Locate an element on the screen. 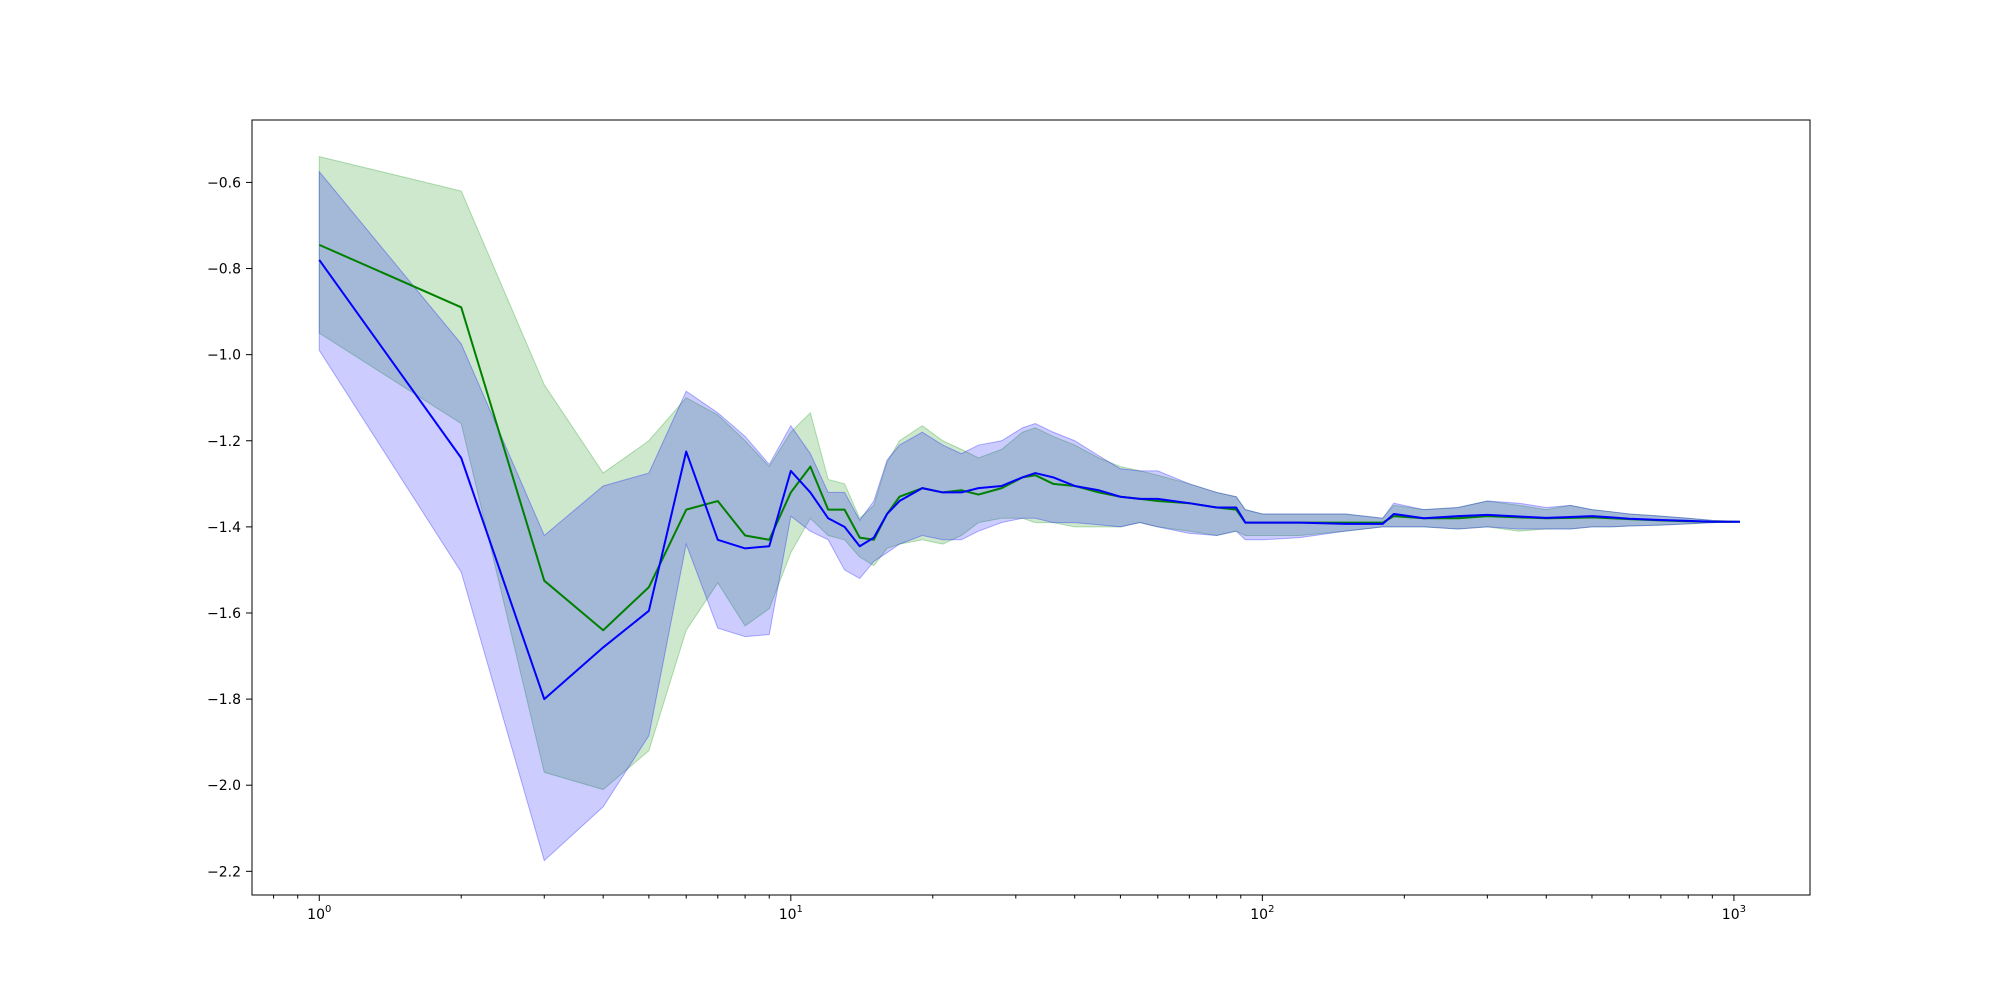 This screenshot has width=2000, height=1000. x-tick-label: 10³ is located at coordinates (1734, 913).